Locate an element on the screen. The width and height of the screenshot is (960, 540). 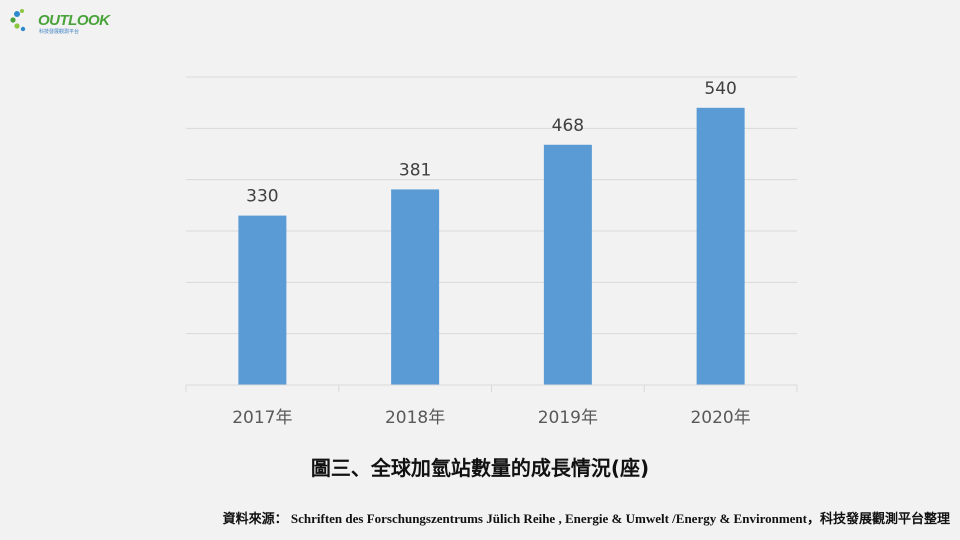
x-tick-label: 2019年 is located at coordinates (568, 418).